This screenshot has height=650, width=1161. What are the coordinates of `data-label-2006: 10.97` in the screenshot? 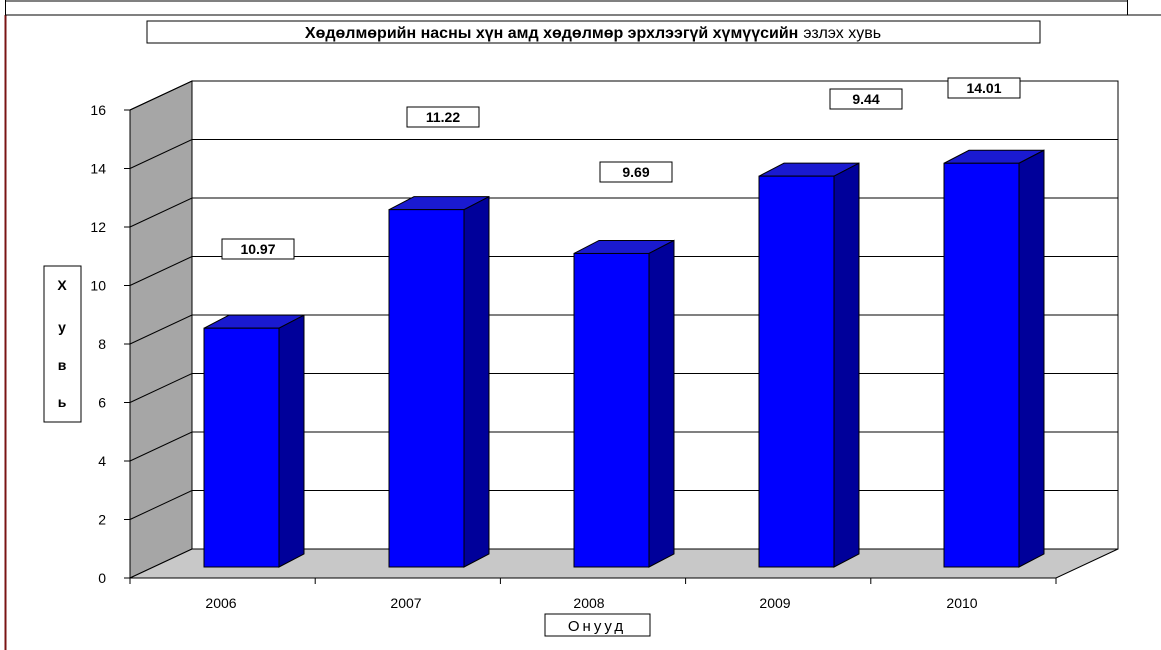 It's located at (258, 249).